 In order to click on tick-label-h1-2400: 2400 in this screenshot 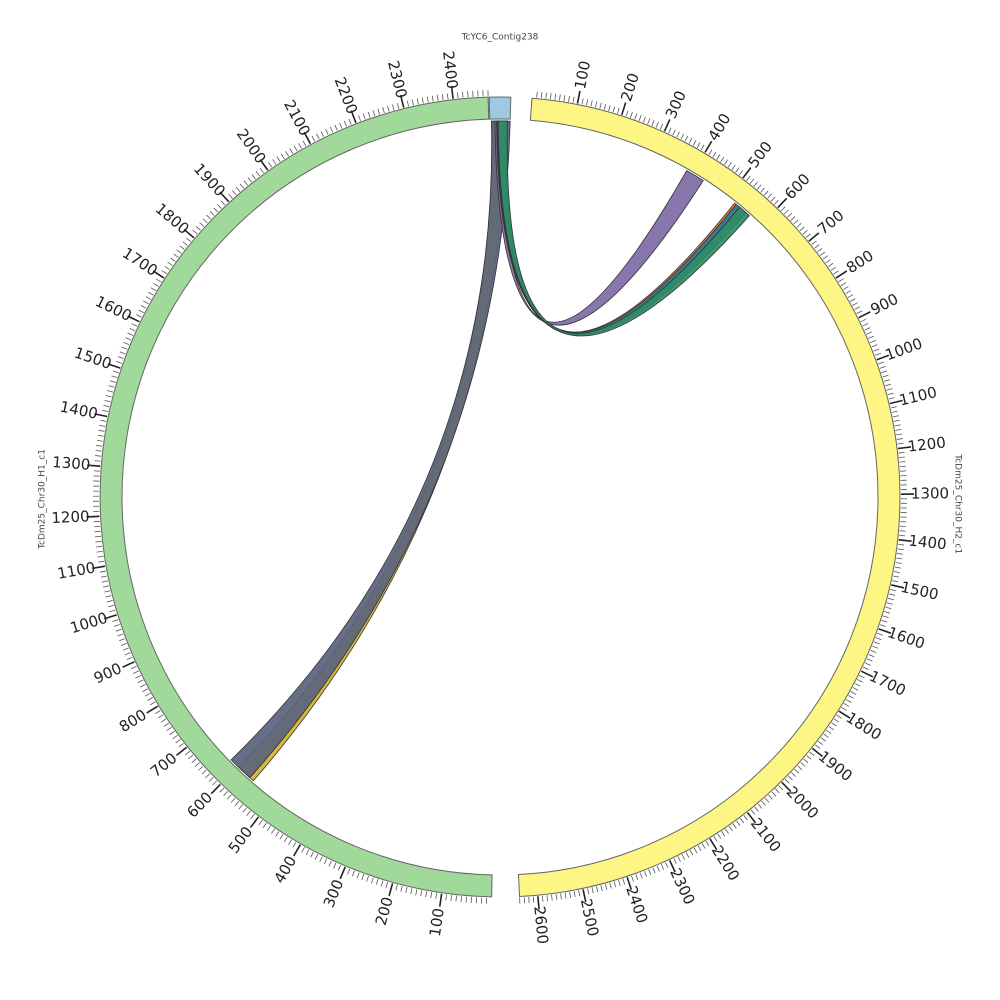, I will do `click(450, 70)`.